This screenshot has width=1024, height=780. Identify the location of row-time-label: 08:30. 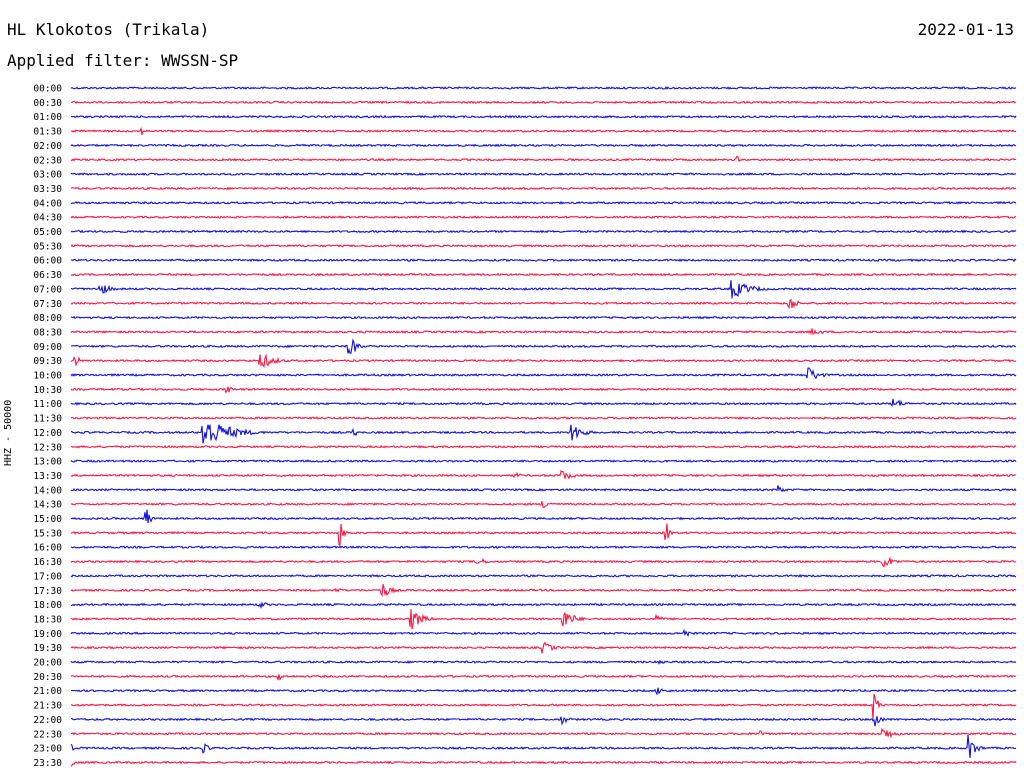
(47, 332).